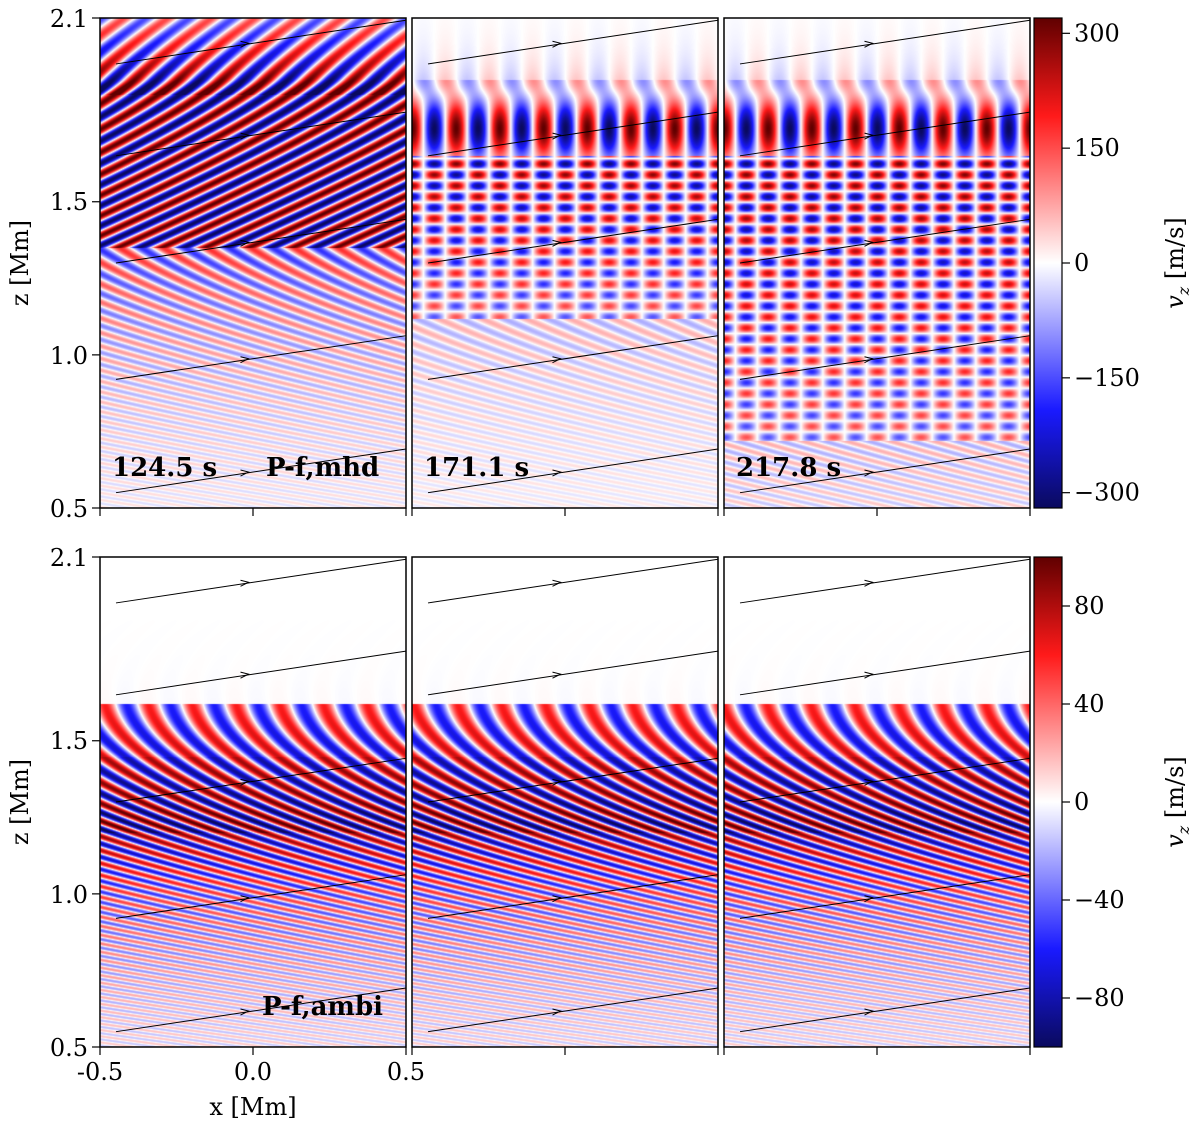  I want to click on x-tick-label: 0.0, so click(253, 1072).